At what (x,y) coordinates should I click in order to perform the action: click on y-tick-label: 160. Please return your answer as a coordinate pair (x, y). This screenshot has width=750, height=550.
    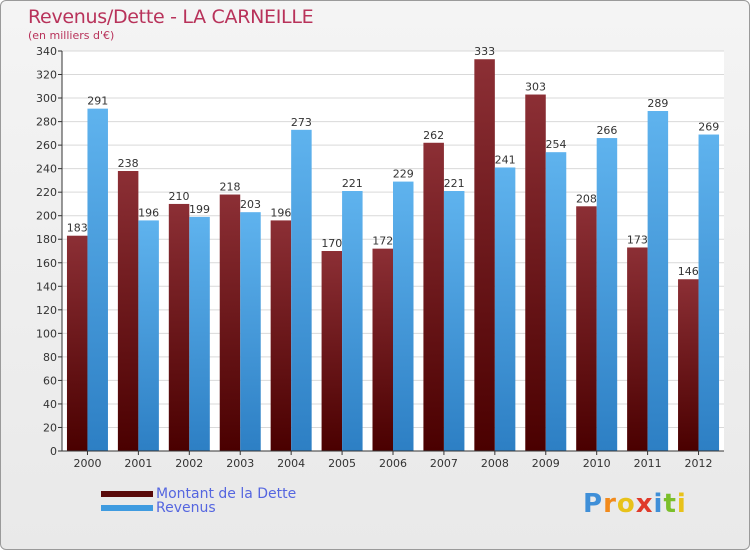
    Looking at the image, I should click on (46, 263).